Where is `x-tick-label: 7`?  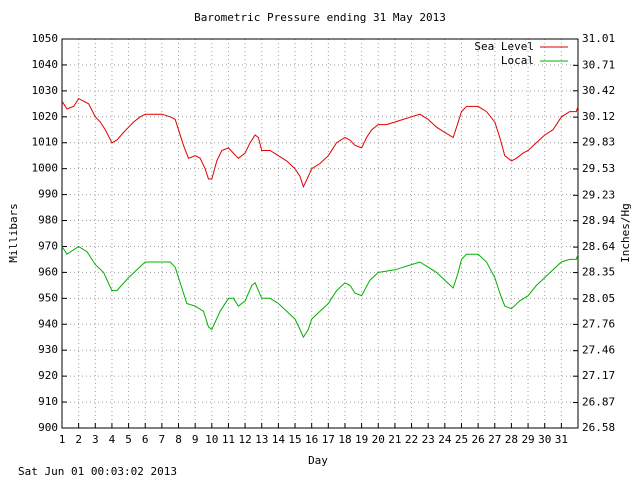
x-tick-label: 7 is located at coordinates (162, 439).